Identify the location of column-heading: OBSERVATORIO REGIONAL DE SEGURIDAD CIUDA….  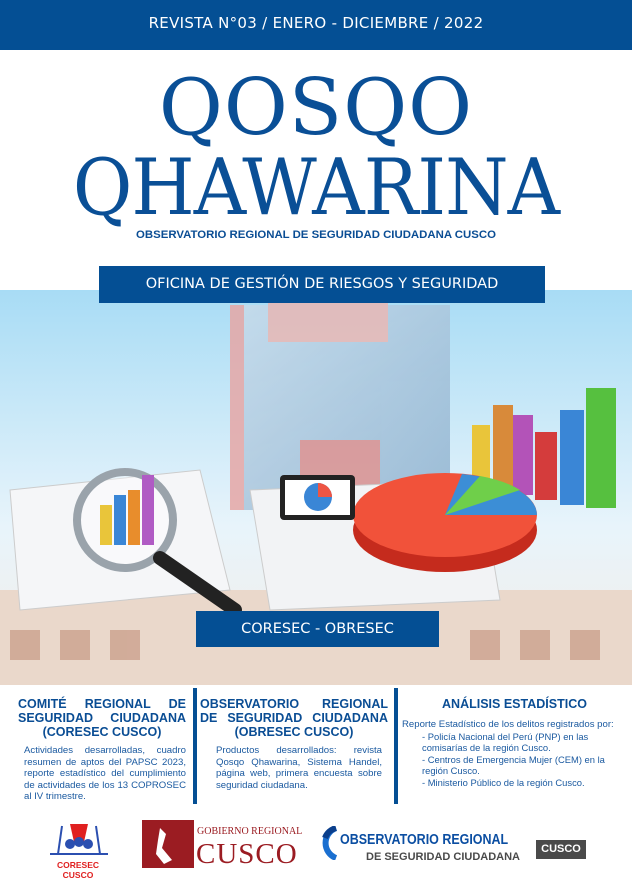
(294, 718).